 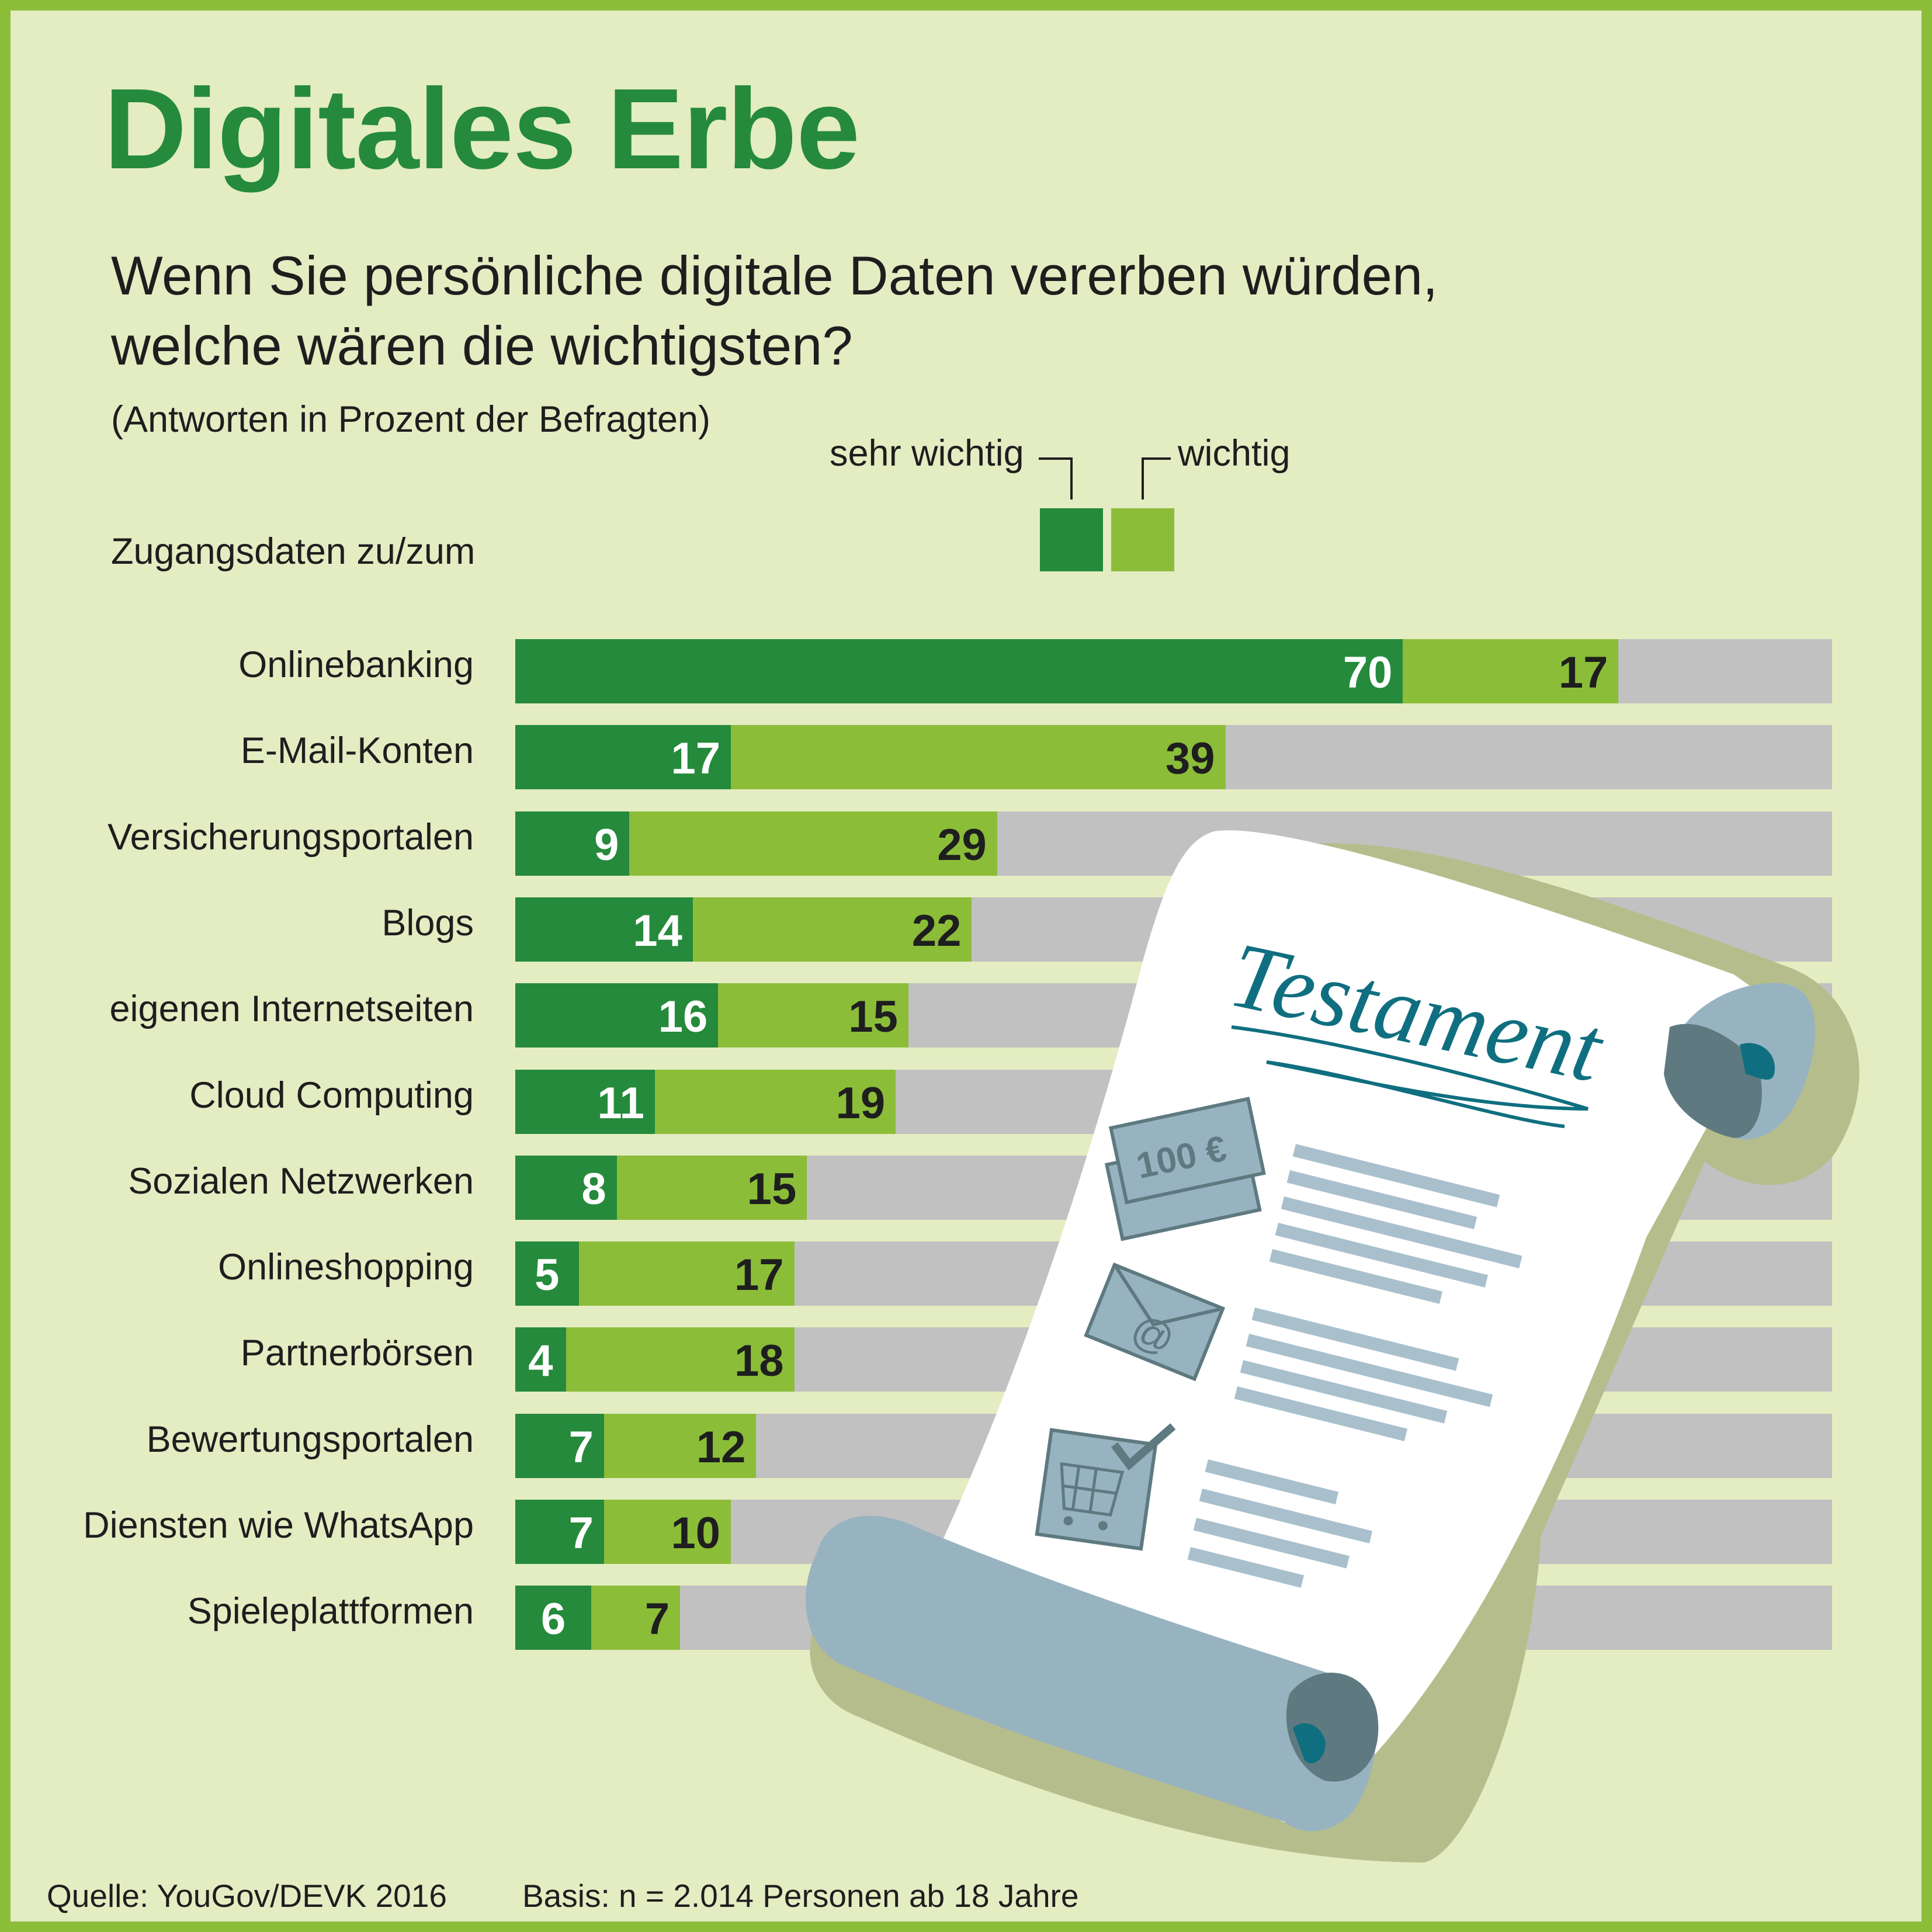 What do you see at coordinates (1758, 1061) in the screenshot?
I see `scroll-top-curl-hole` at bounding box center [1758, 1061].